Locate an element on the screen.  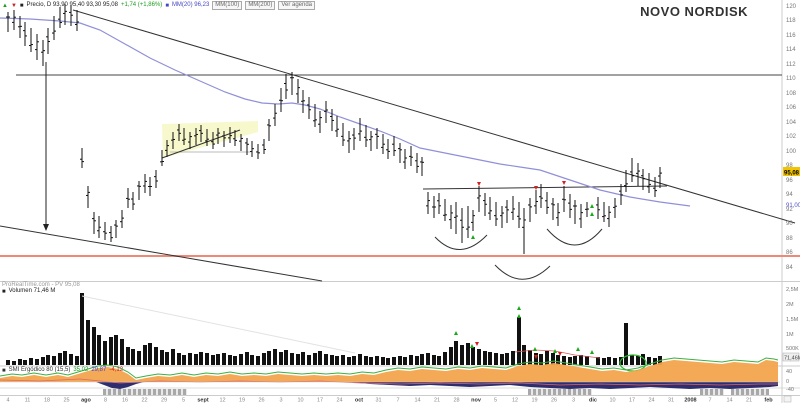
axis-label: 25 is located at coordinates (66, 400).